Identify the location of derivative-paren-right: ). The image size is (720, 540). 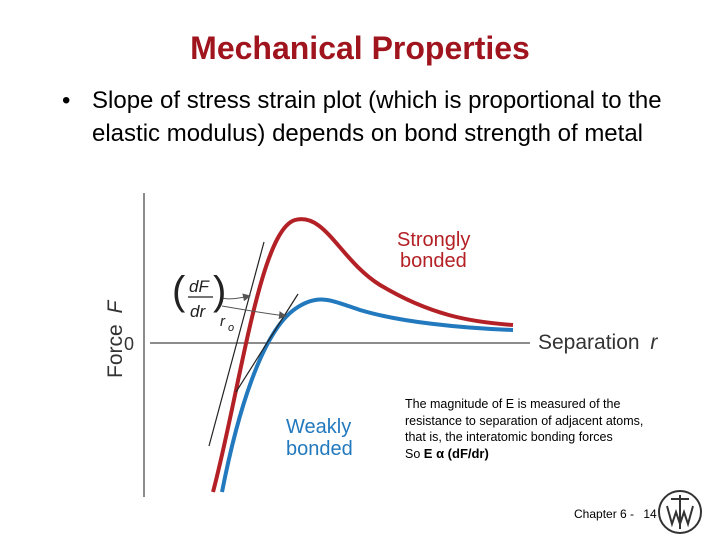
(219, 291).